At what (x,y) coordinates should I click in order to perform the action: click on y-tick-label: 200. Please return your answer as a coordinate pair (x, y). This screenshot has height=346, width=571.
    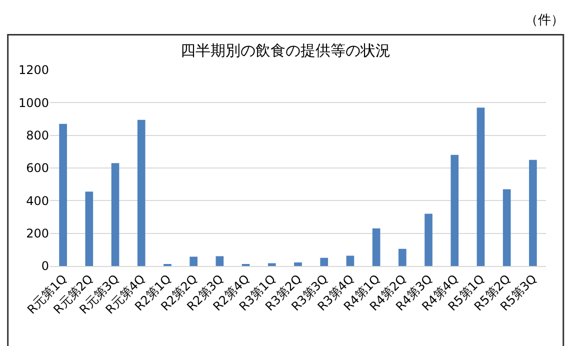
    Looking at the image, I should click on (37, 233).